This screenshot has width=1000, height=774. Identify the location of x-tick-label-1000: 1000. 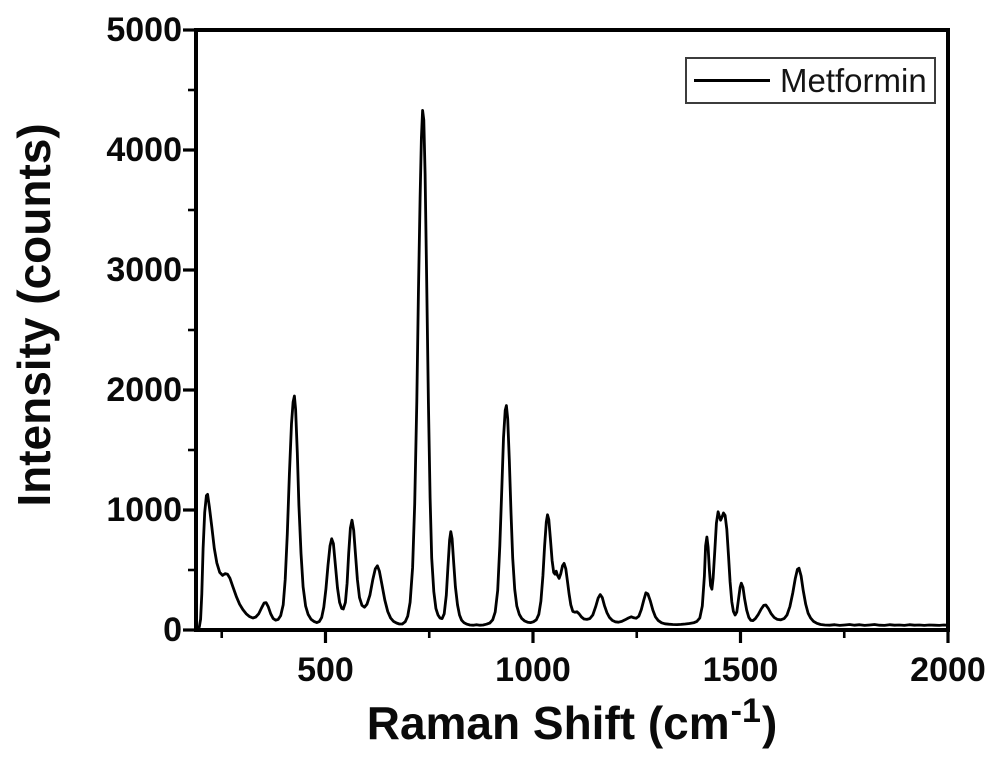
(533, 670).